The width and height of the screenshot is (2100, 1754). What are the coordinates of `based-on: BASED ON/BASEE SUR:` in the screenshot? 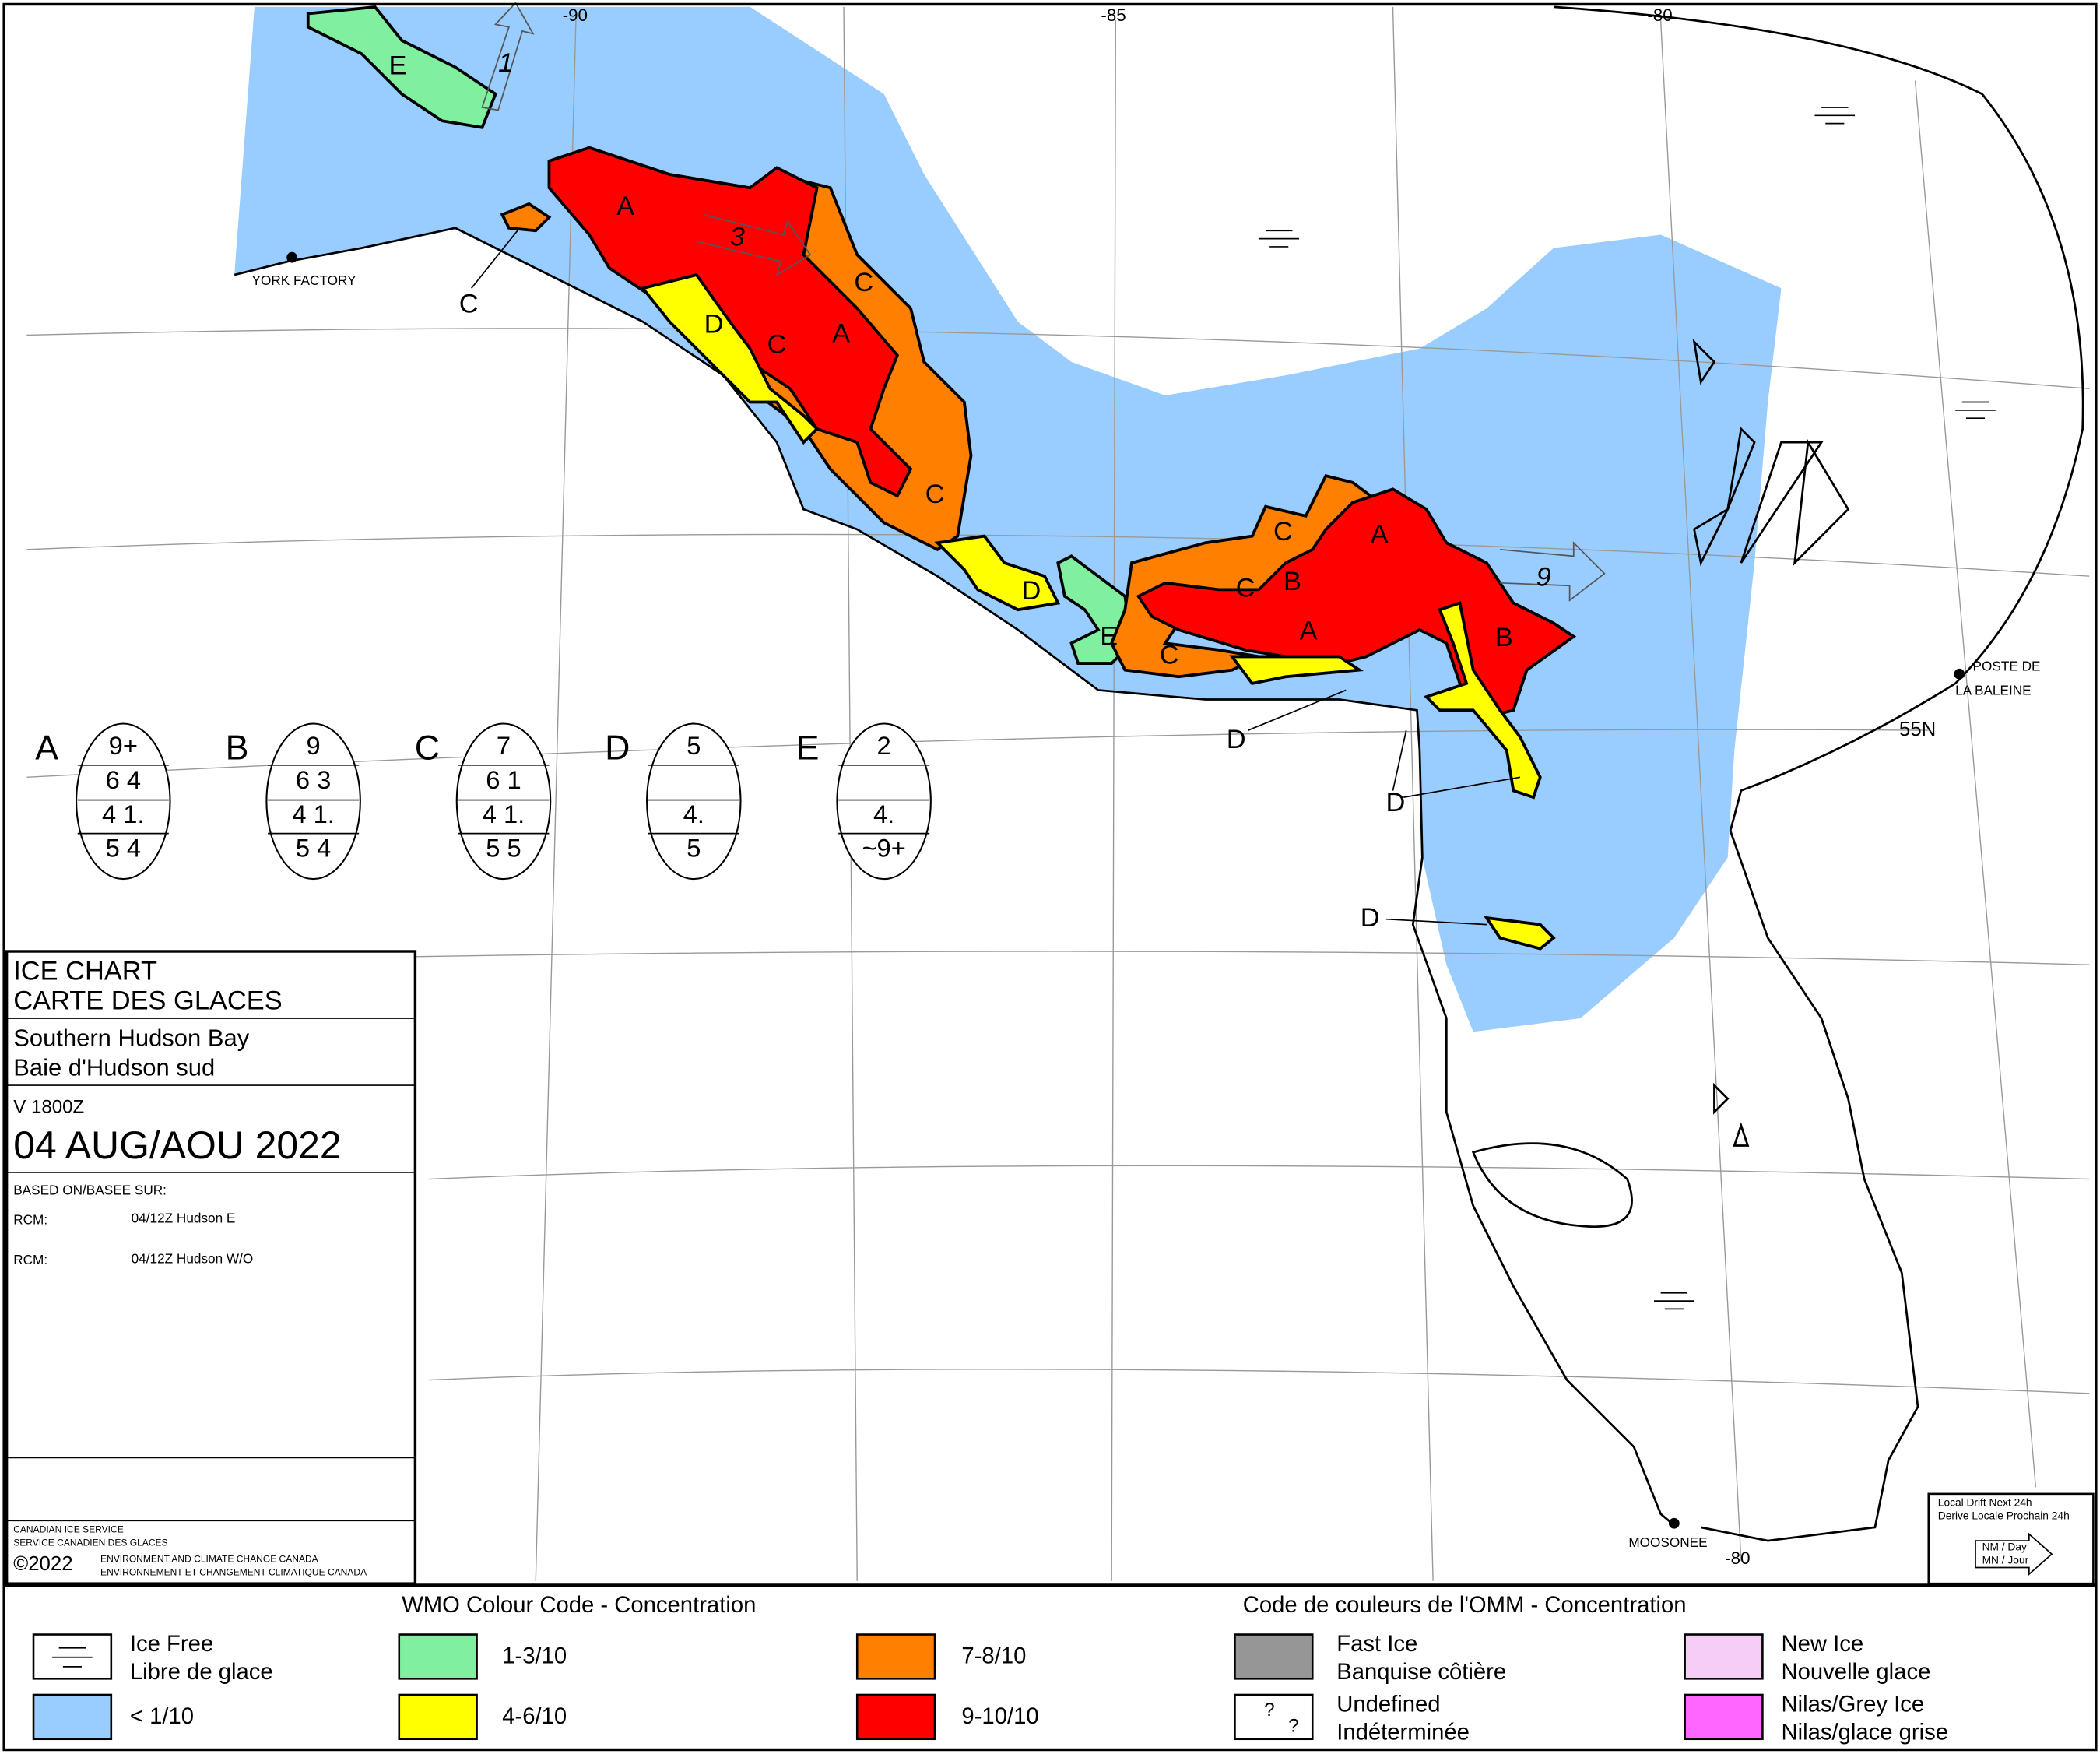 It's located at (90, 1190).